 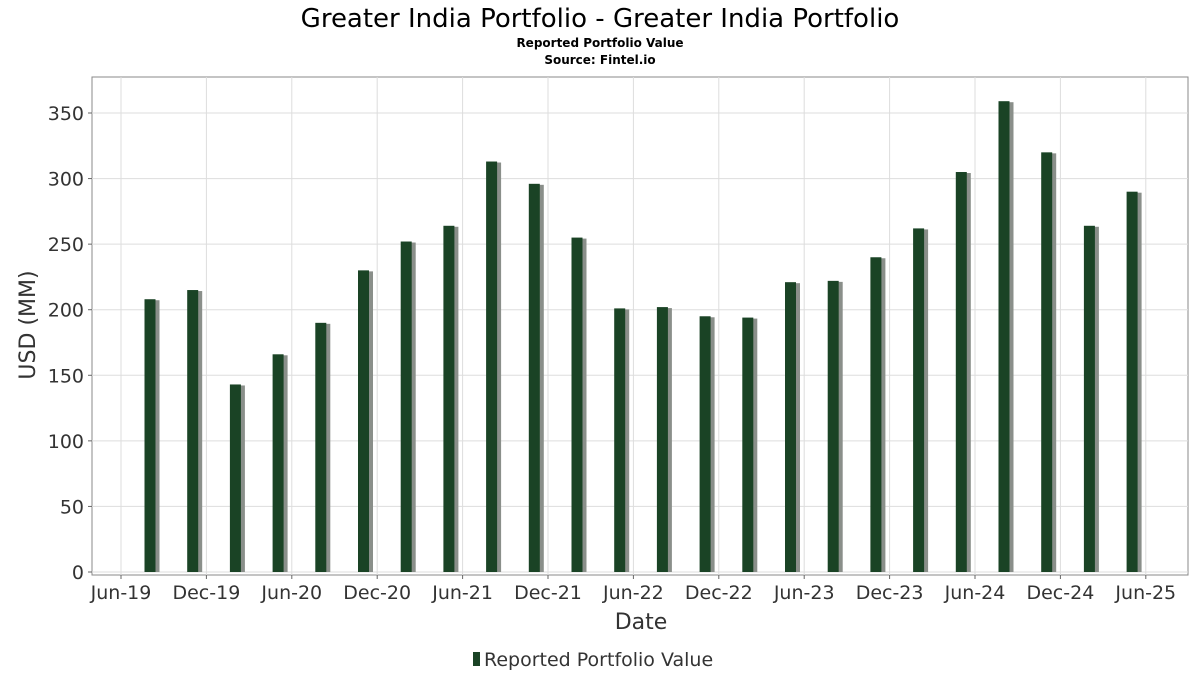 I want to click on legend-label: Reported Portfolio Value, so click(x=598, y=660).